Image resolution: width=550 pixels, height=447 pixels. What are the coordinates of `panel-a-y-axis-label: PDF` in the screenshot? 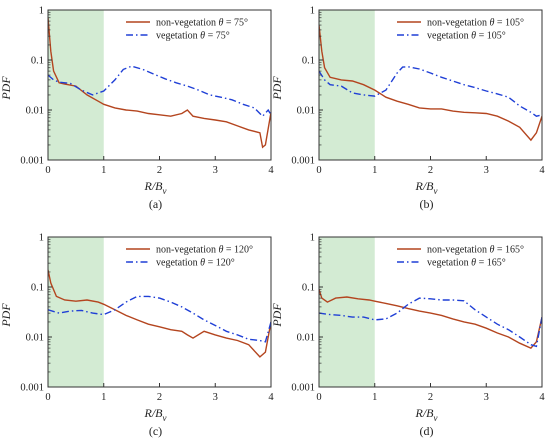 It's located at (6, 88).